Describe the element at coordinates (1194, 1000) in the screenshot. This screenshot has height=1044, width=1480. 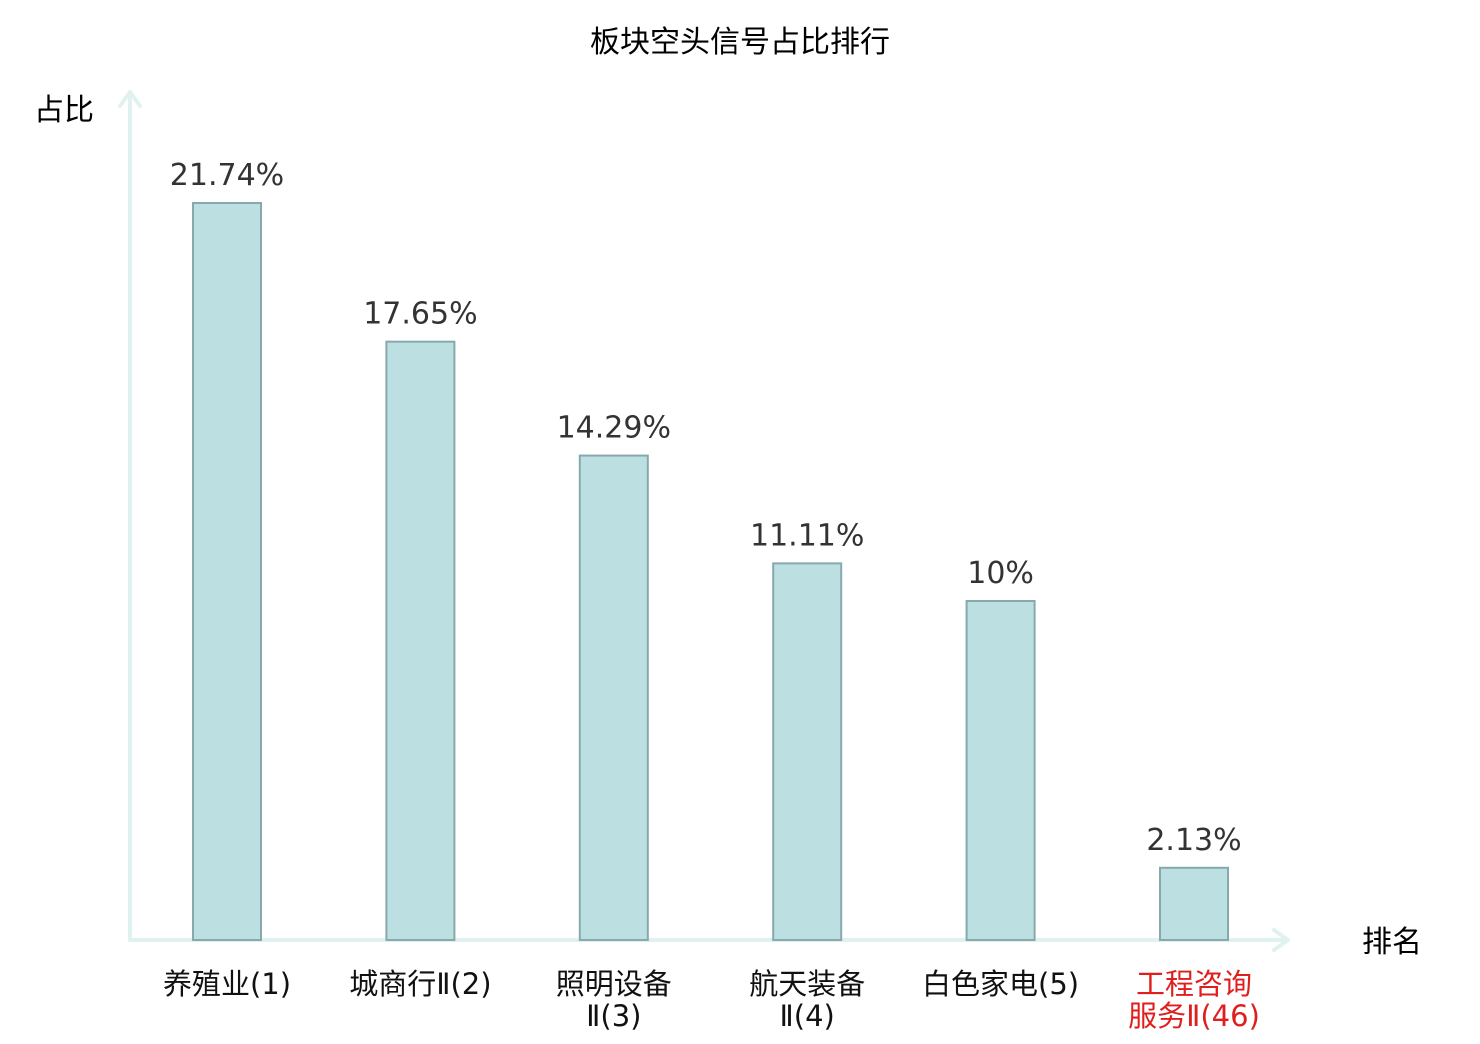
I see `category-tick-label: 工程咨询服务Ⅱ(46)` at that location.